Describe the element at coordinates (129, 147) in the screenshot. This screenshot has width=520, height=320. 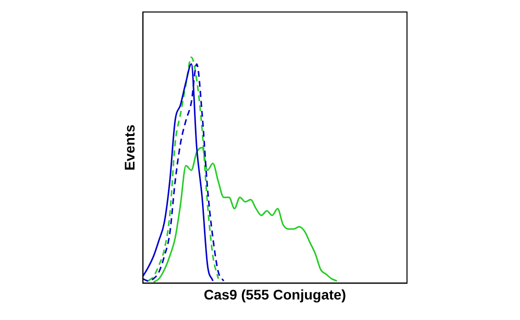
I see `y-axis-title: Events` at that location.